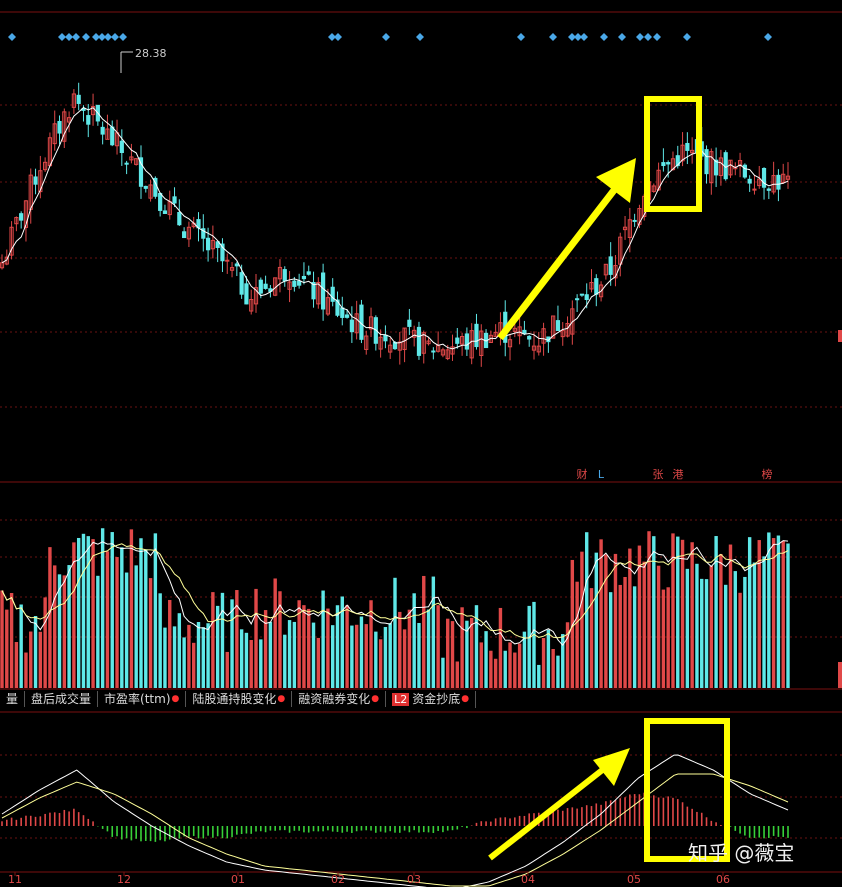  What do you see at coordinates (13, 699) in the screenshot?
I see `tab-volume: 量` at bounding box center [13, 699].